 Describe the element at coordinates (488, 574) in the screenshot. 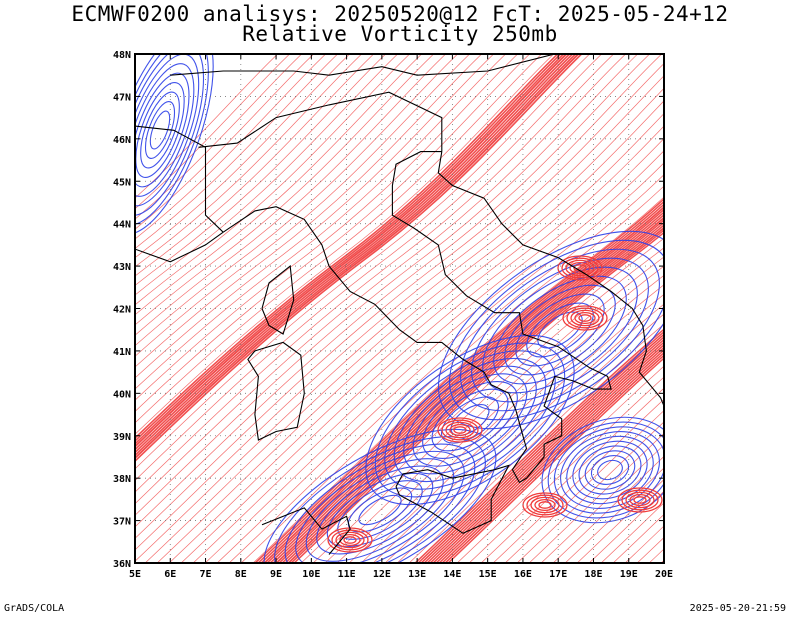

I see `lon-tick-label: 15E` at that location.